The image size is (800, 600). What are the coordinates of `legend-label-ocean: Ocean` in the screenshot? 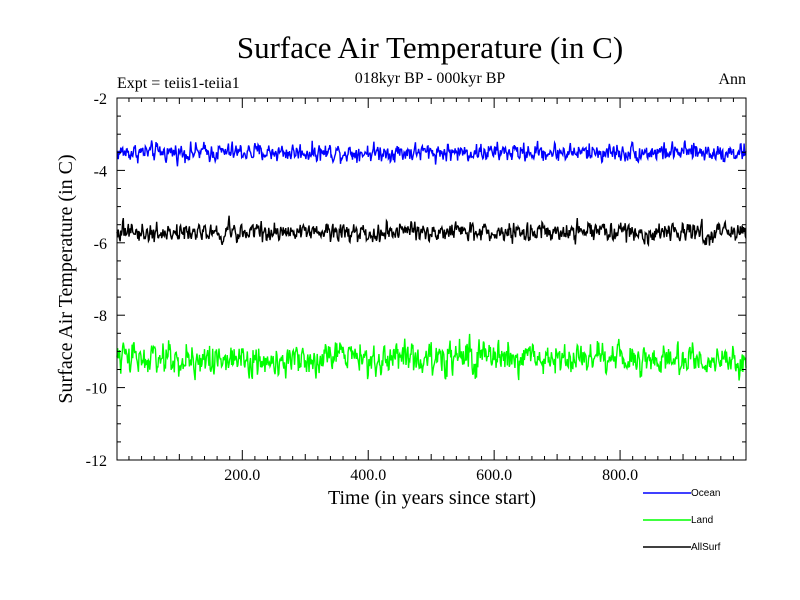 It's located at (705, 493).